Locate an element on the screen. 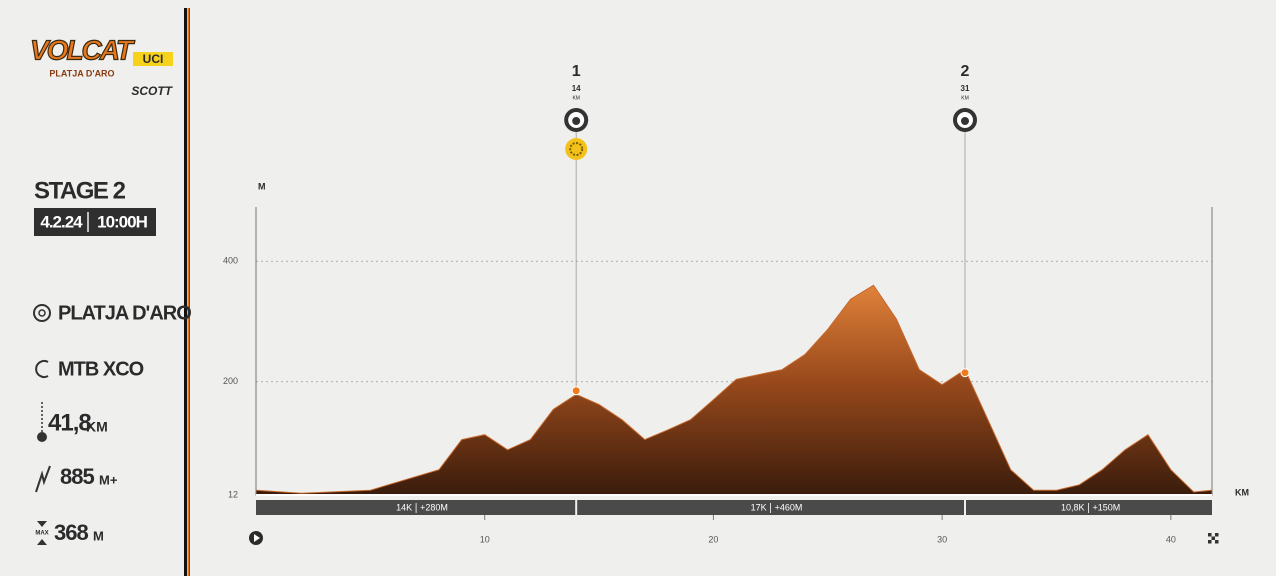 This screenshot has height=576, width=1276. y-tick-label: 200 is located at coordinates (230, 381).